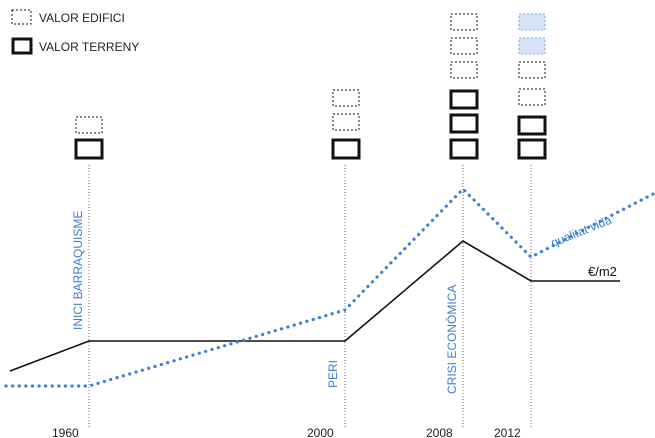  I want to click on year-label-2008: 2008, so click(439, 432).